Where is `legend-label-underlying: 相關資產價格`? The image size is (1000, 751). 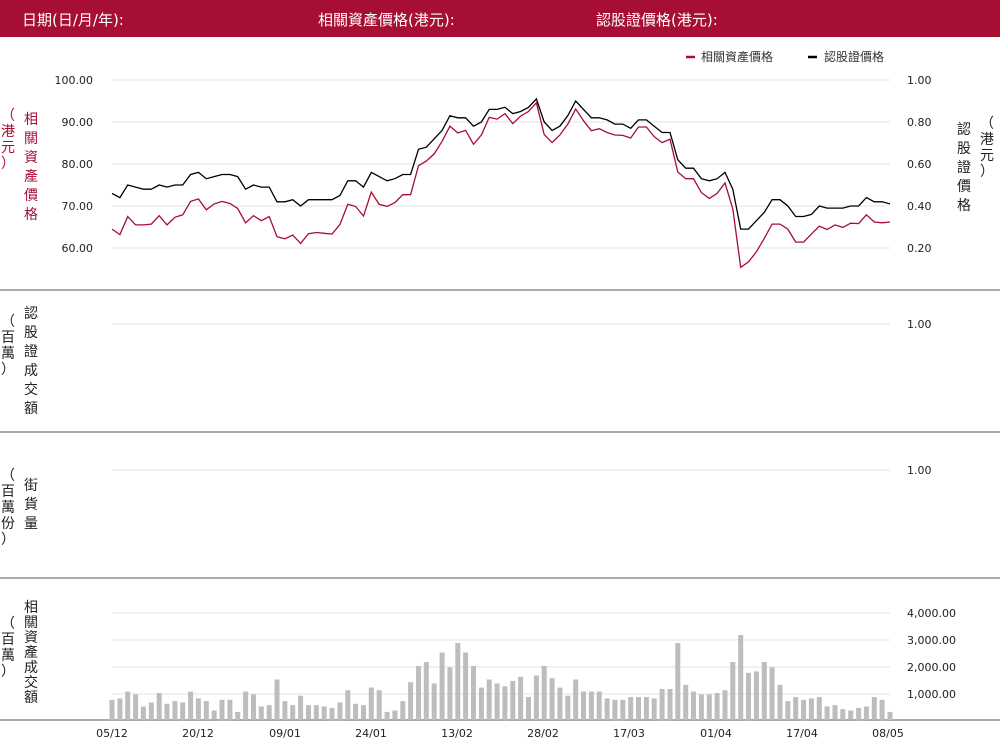
legend-label-underlying: 相關資產價格 is located at coordinates (737, 56).